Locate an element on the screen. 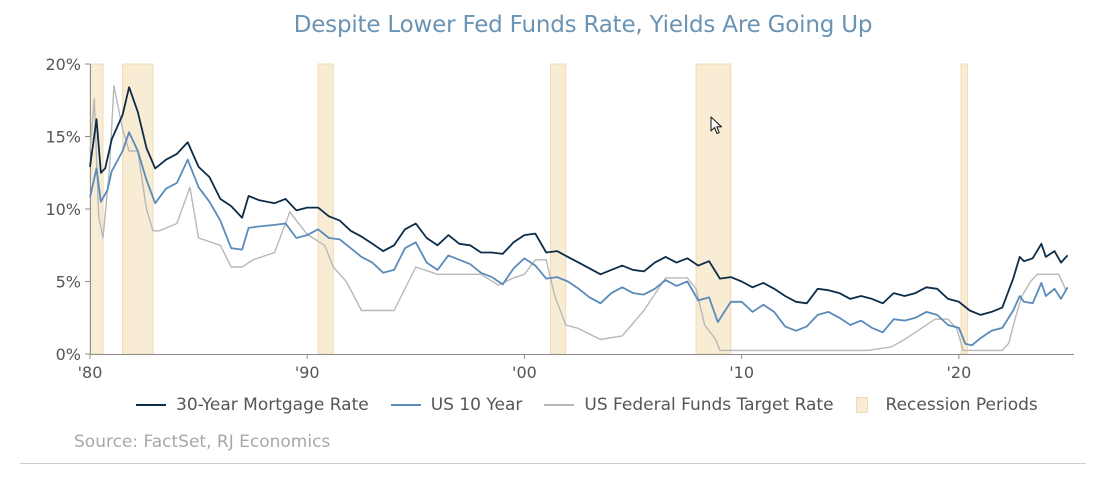 The height and width of the screenshot is (477, 1108). legend-swatch-fed-funds is located at coordinates (559, 405).